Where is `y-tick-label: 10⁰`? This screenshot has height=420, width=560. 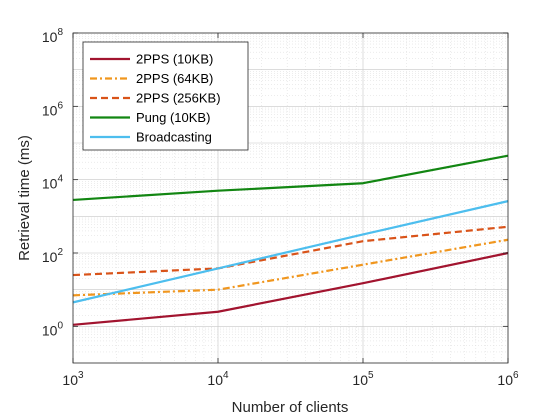 y-tick-label: 10⁰ is located at coordinates (53, 329).